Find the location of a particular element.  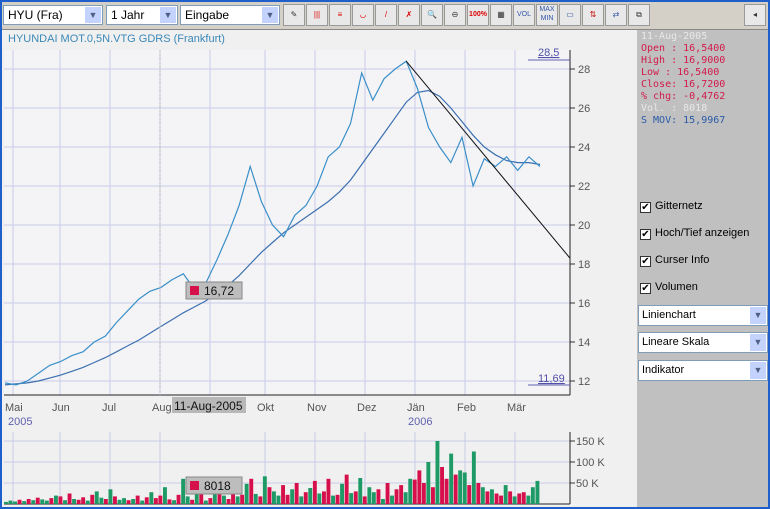

compare-button: ⇅ is located at coordinates (593, 15).